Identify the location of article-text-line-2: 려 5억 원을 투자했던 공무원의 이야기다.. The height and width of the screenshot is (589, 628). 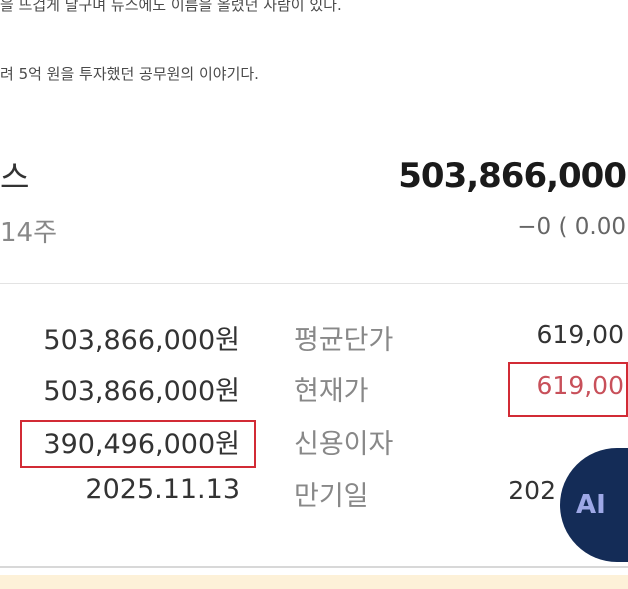
(129, 74).